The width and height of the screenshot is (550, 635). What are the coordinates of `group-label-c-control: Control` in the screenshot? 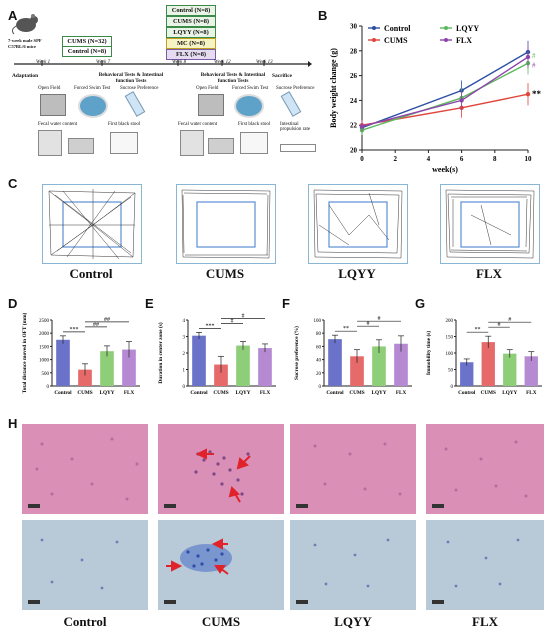 It's located at (91, 273).